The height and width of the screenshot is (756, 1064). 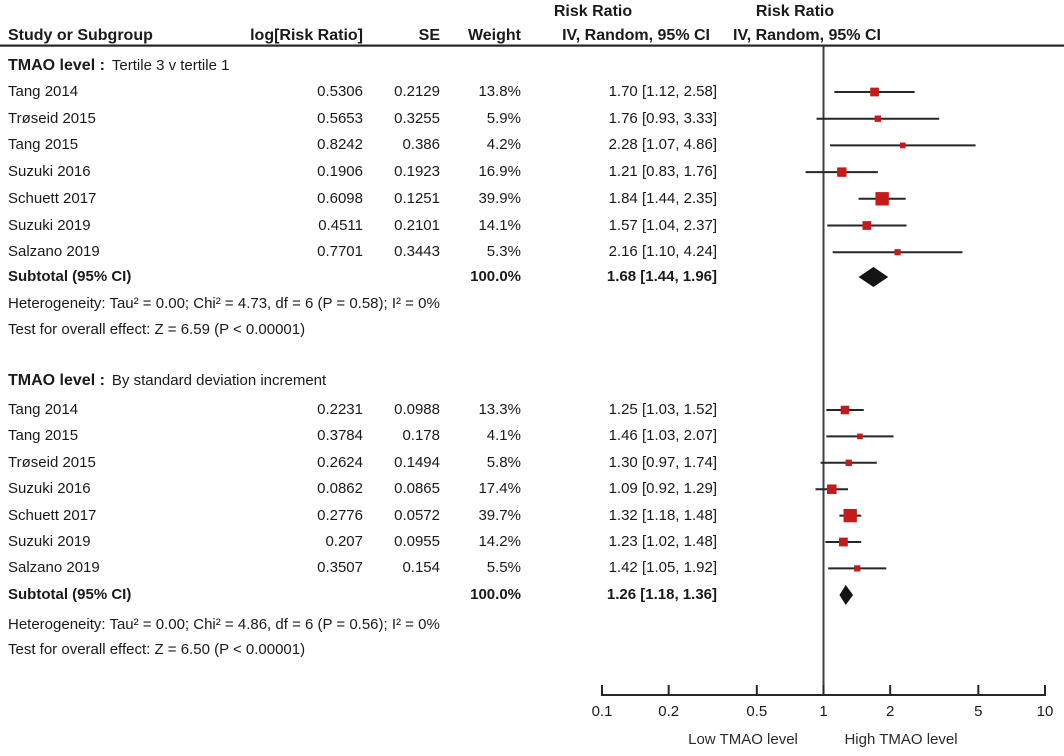 I want to click on subgroup-label: TMAO level : Tertile 3 v tertile 1, so click(x=118, y=66).